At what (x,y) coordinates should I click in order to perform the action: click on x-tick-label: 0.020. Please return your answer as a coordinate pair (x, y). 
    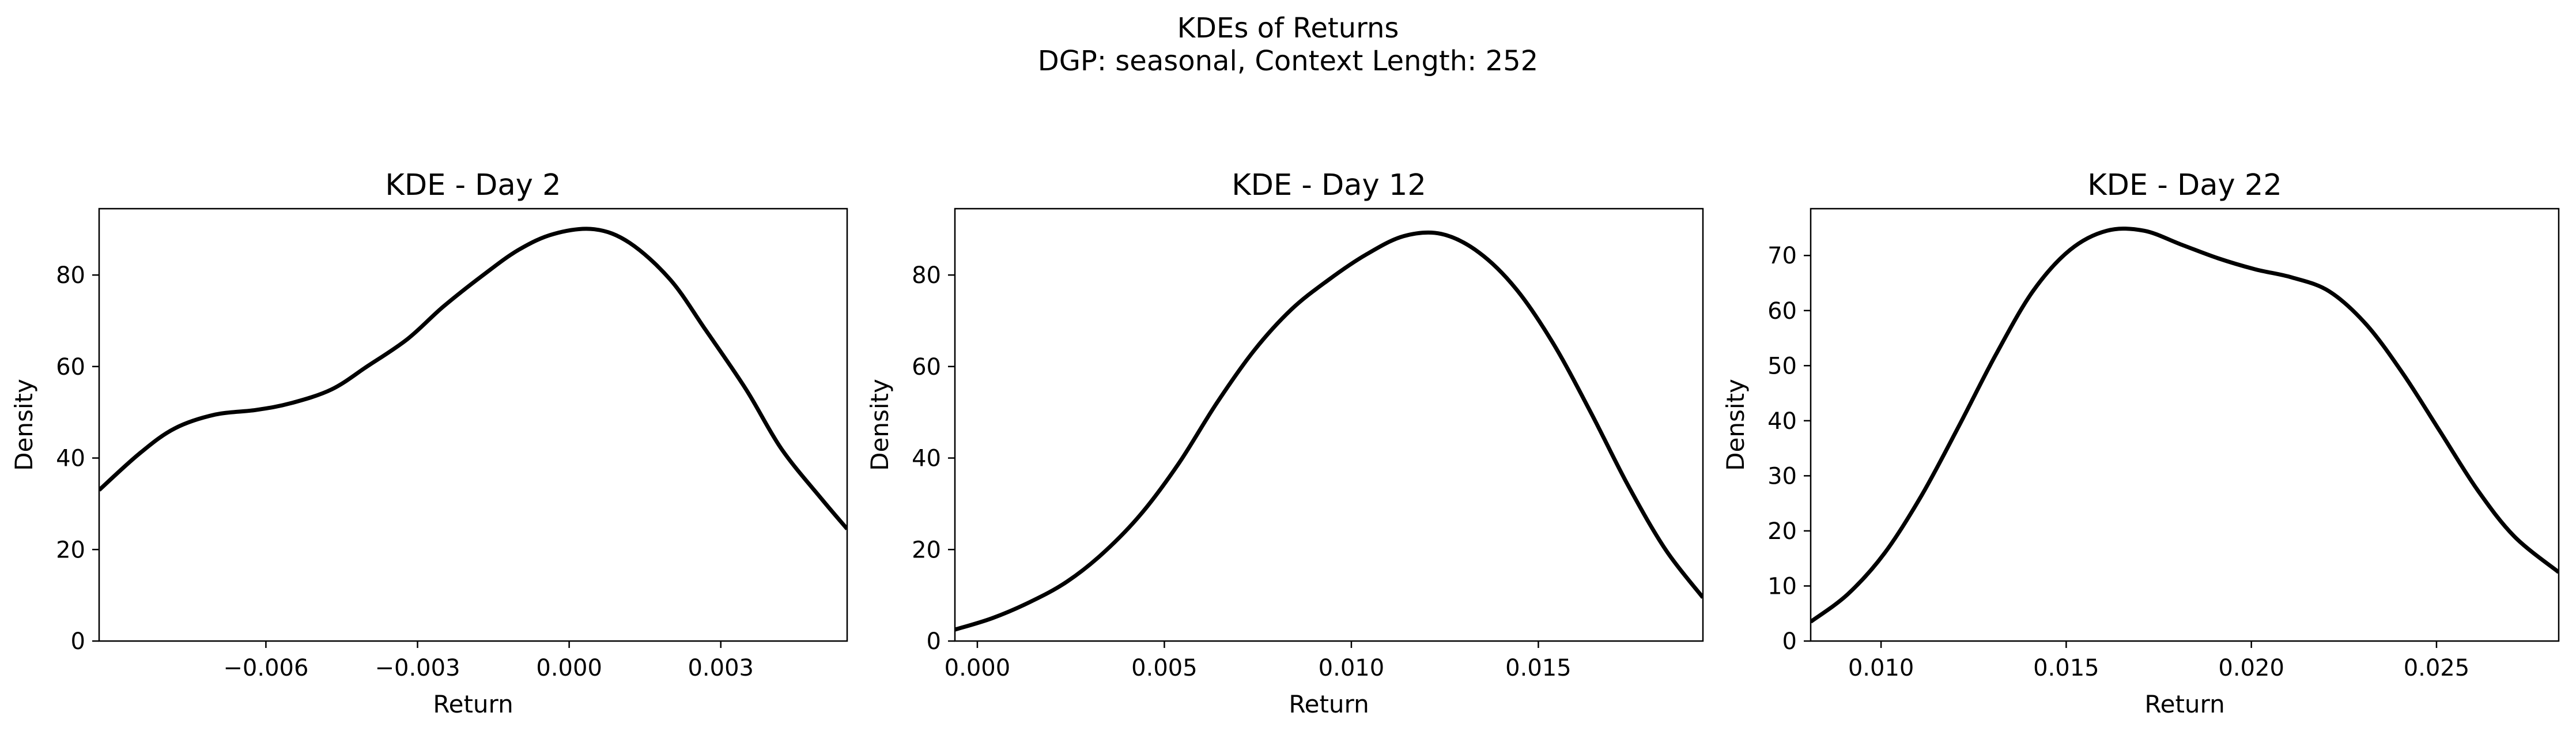
    Looking at the image, I should click on (2251, 668).